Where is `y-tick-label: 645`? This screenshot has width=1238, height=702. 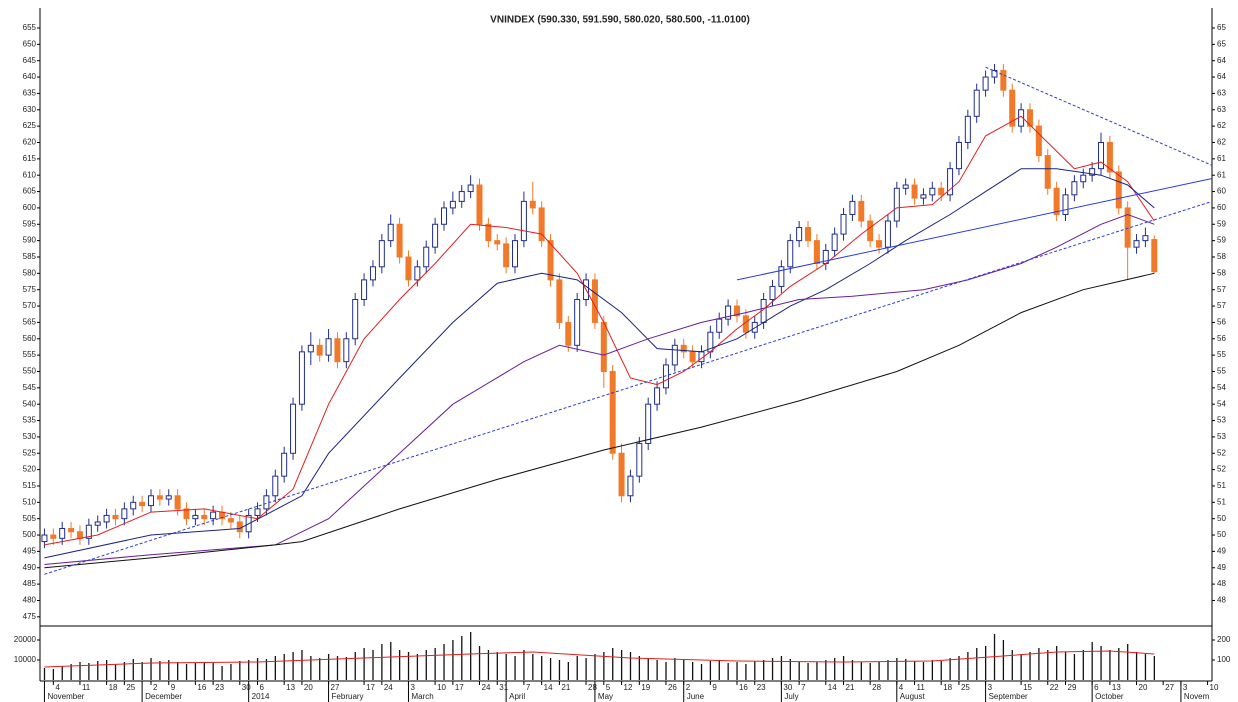 y-tick-label: 645 is located at coordinates (30, 60).